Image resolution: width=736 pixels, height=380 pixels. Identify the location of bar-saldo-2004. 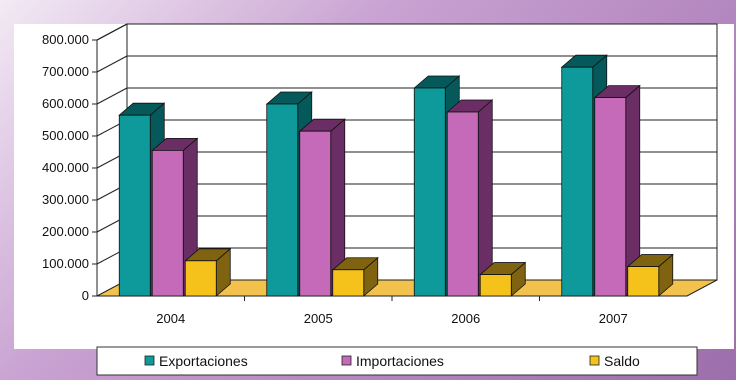
(208, 272).